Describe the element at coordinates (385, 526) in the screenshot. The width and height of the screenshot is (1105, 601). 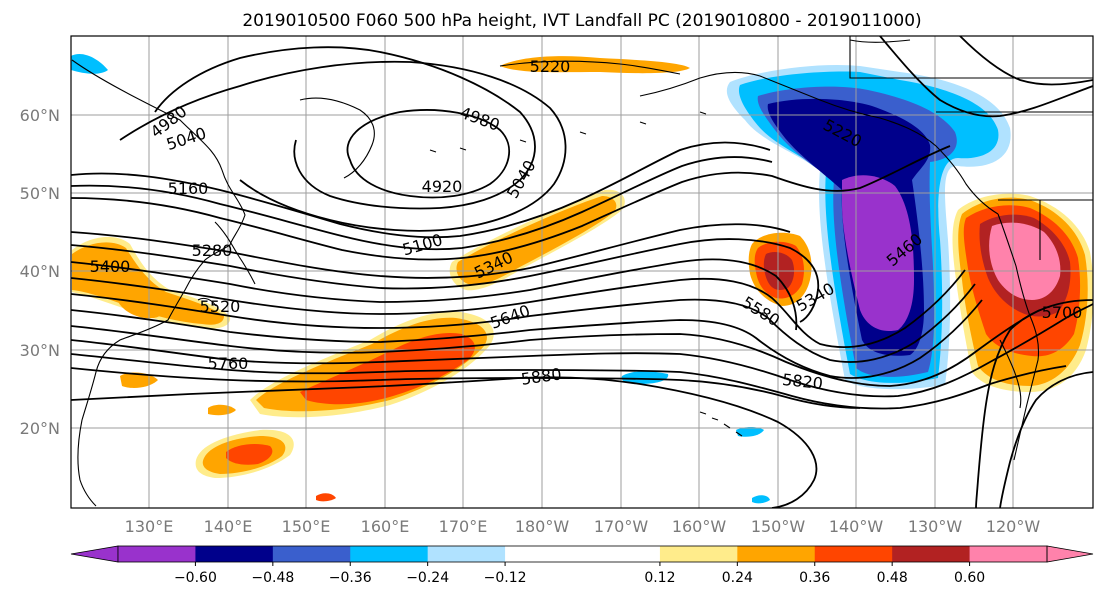
I see `lon-label: 160°E` at that location.